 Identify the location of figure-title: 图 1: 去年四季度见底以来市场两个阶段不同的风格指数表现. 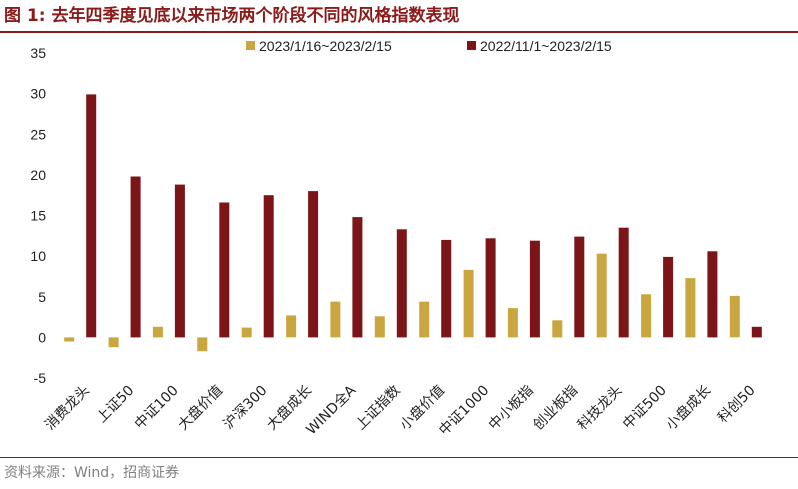
(232, 16).